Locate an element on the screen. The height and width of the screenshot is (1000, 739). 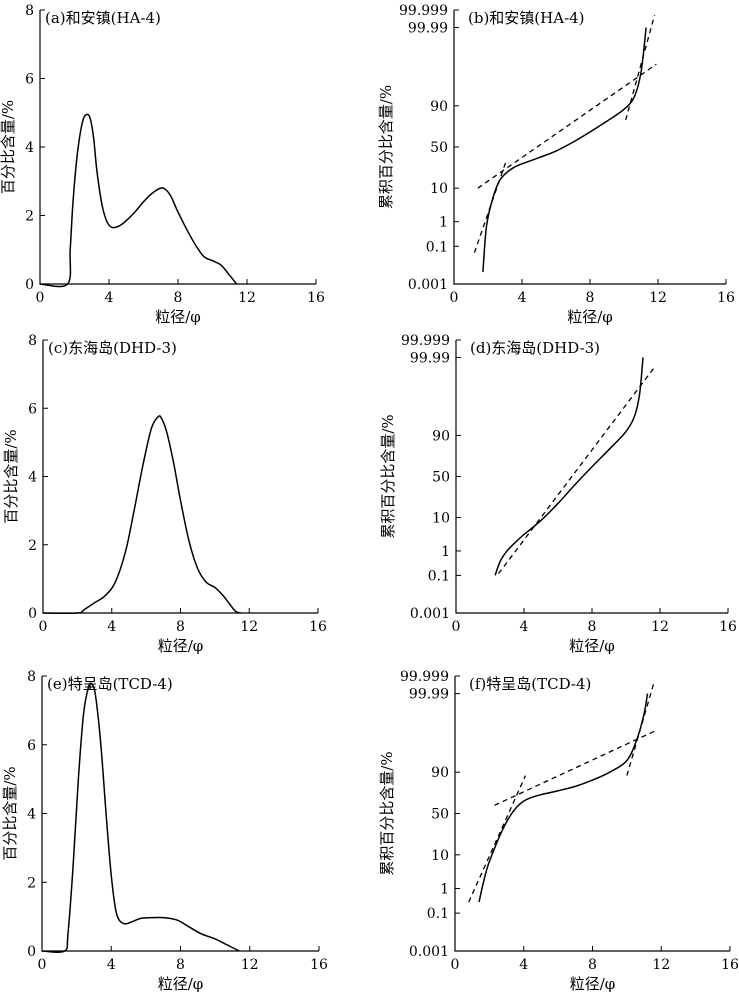
panel-c: 0 4 8 12 16 0 2 4 6 8 (c)东海岛(DHD-3) 粒径/φ 百分比含量/% is located at coordinates (164, 494).